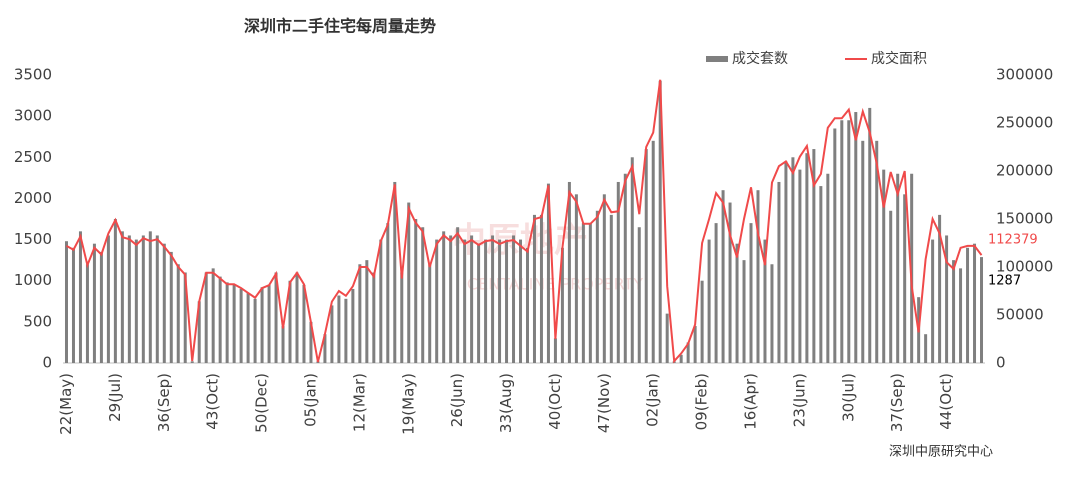  What do you see at coordinates (941, 452) in the screenshot?
I see `source: 深圳中原研究中心` at bounding box center [941, 452].